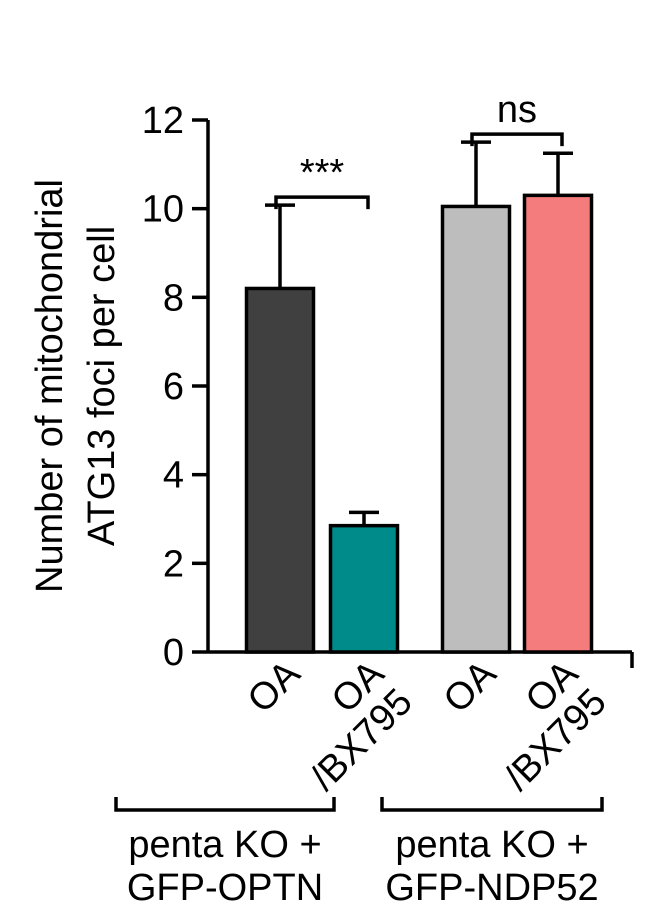  What do you see at coordinates (173, 476) in the screenshot?
I see `y-tick-label: 4` at bounding box center [173, 476].